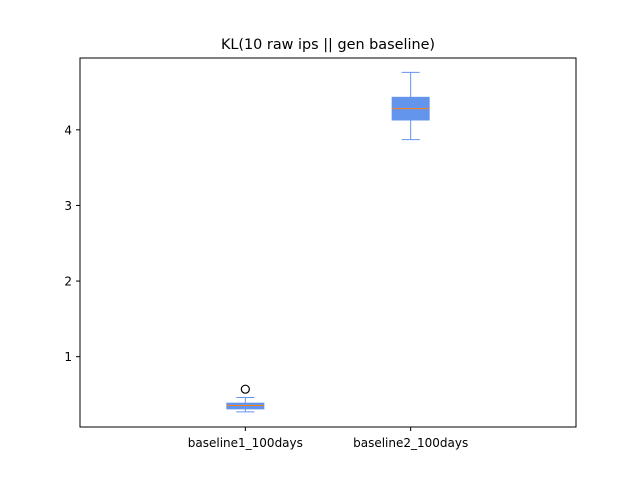 This screenshot has height=480, width=640. I want to click on outlier-point, so click(245, 389).